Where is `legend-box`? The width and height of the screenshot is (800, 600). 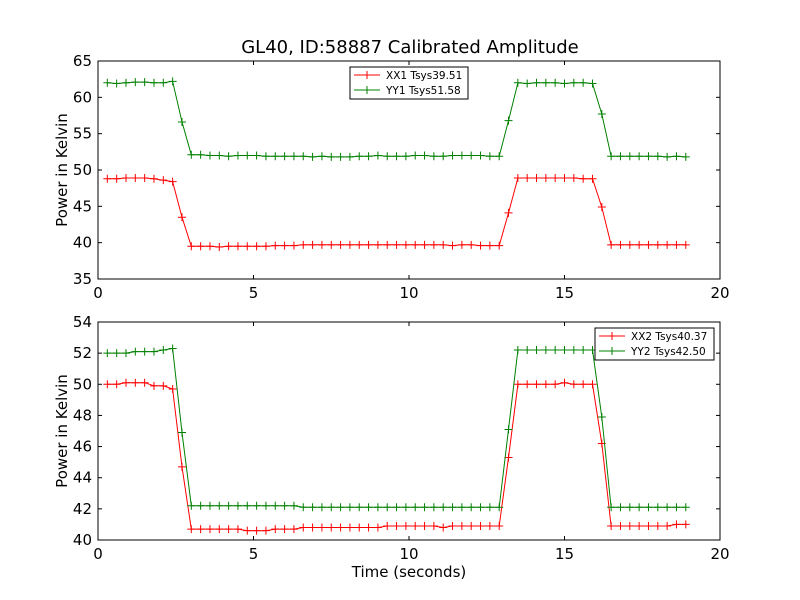 legend-box is located at coordinates (654, 344).